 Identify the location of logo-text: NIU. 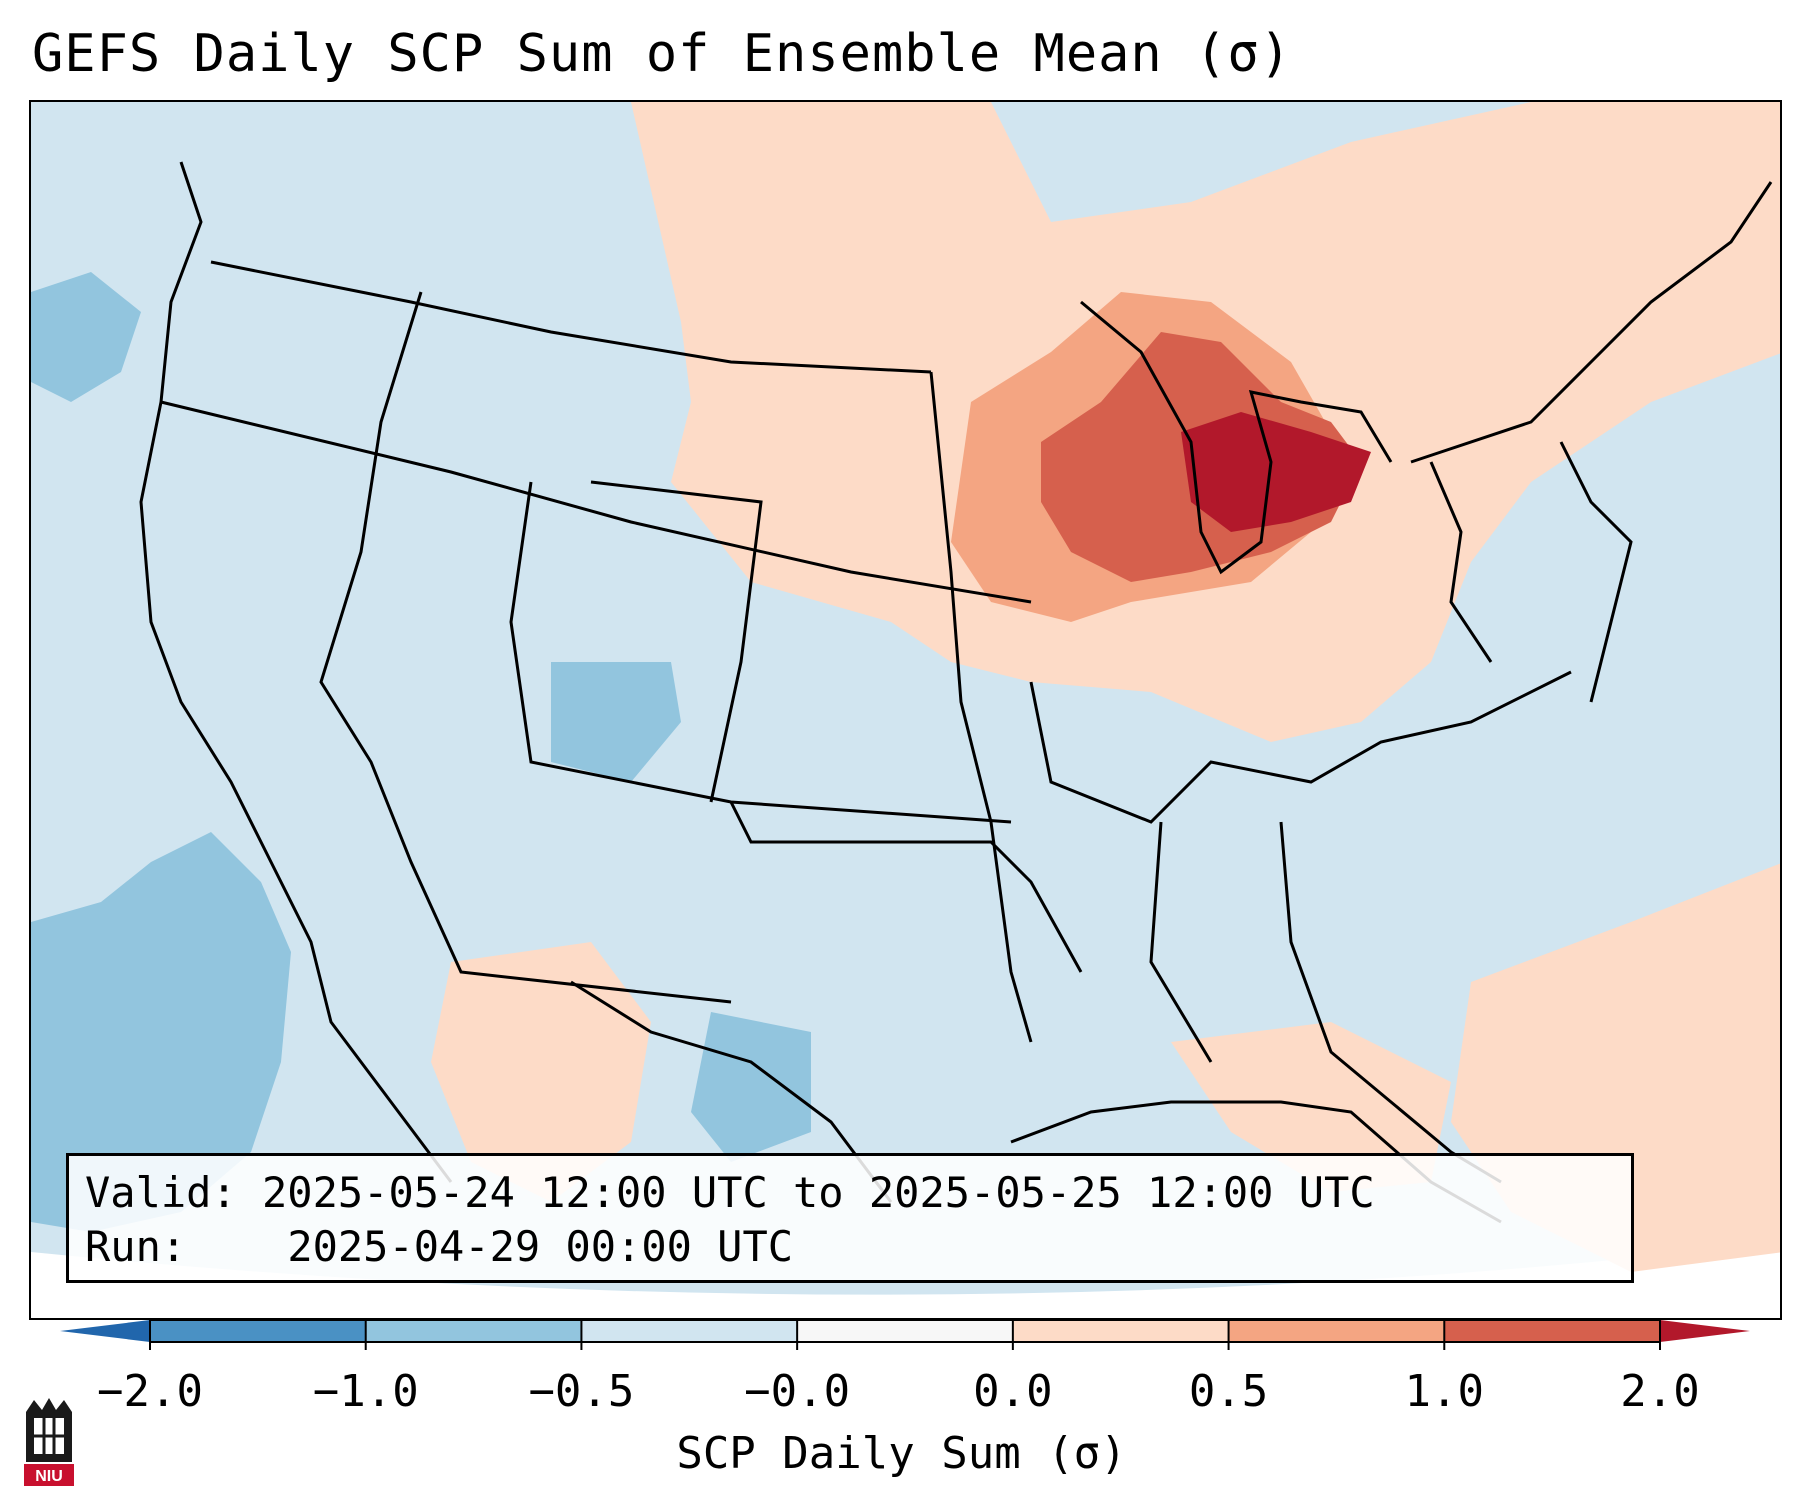
(49, 1476).